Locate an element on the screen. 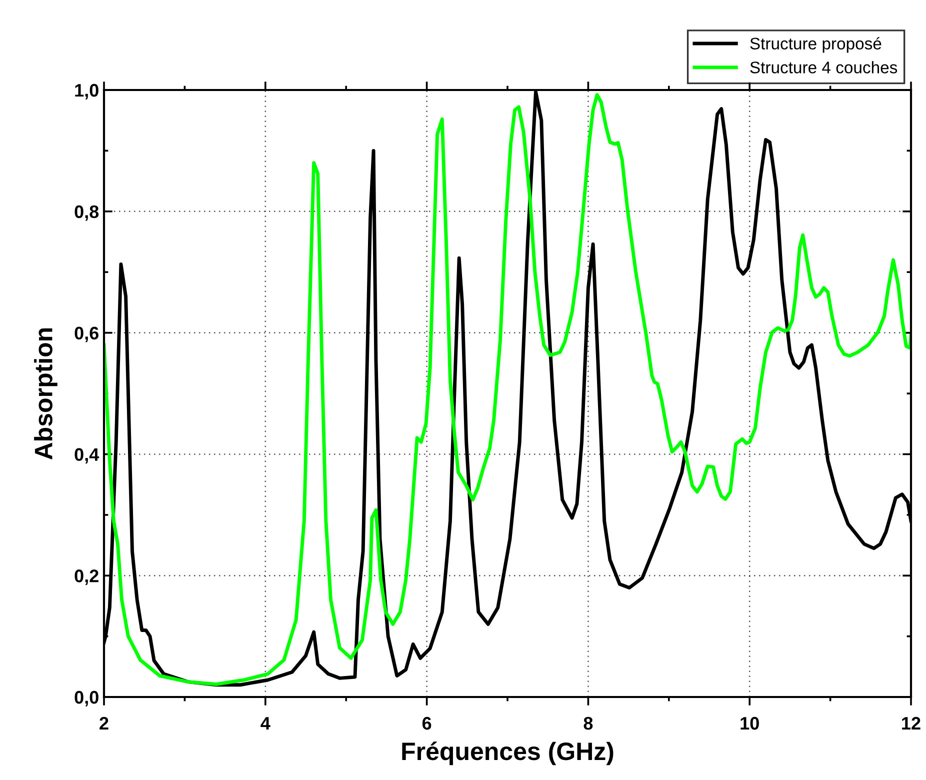  x-tick-label: 6 is located at coordinates (427, 723).